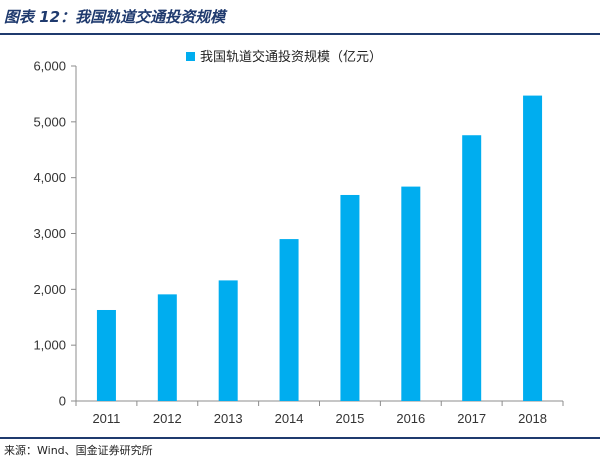  I want to click on source-rule, so click(300, 438).